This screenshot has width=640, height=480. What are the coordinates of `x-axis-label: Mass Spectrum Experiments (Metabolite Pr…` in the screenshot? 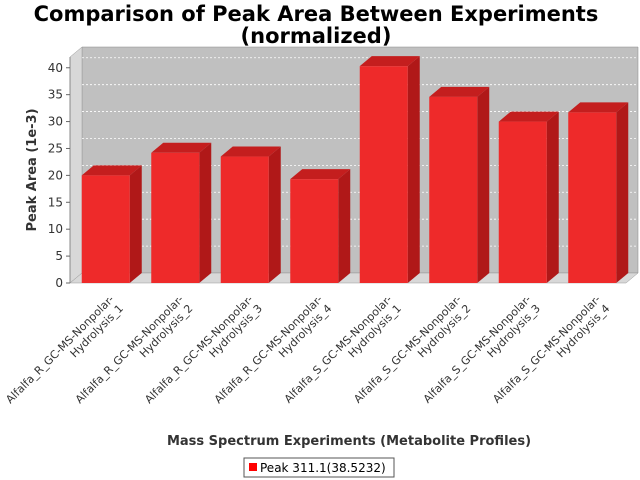 It's located at (349, 441).